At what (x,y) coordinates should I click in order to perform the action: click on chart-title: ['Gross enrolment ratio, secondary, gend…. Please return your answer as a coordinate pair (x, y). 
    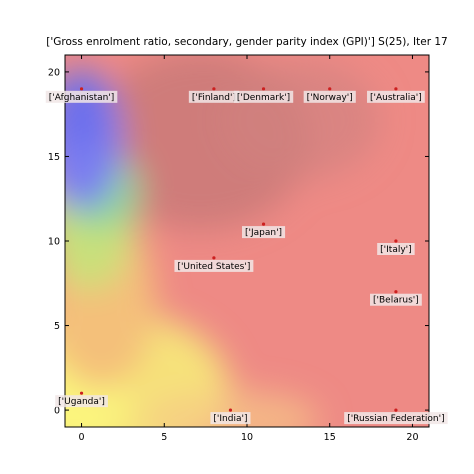
    Looking at the image, I should click on (247, 42).